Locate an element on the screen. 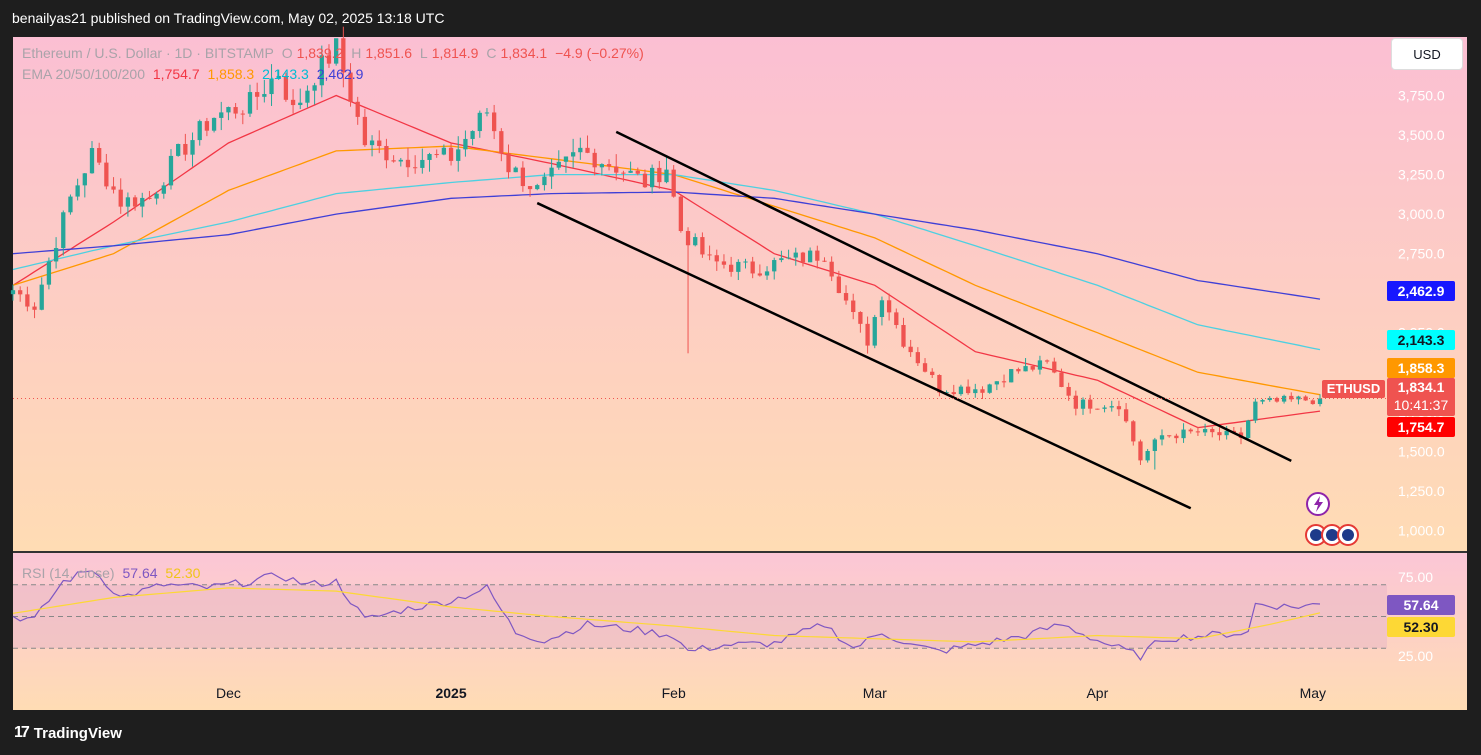 This screenshot has width=1481, height=755. price-axis-label: 2,750.0 is located at coordinates (1421, 254).